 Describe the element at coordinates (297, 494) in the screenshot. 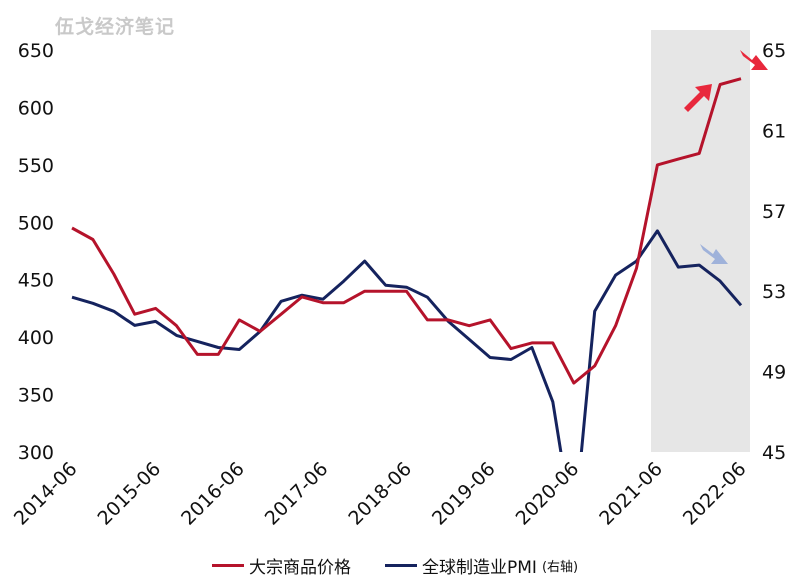

I see `x-axis-tick: 2017-06` at that location.